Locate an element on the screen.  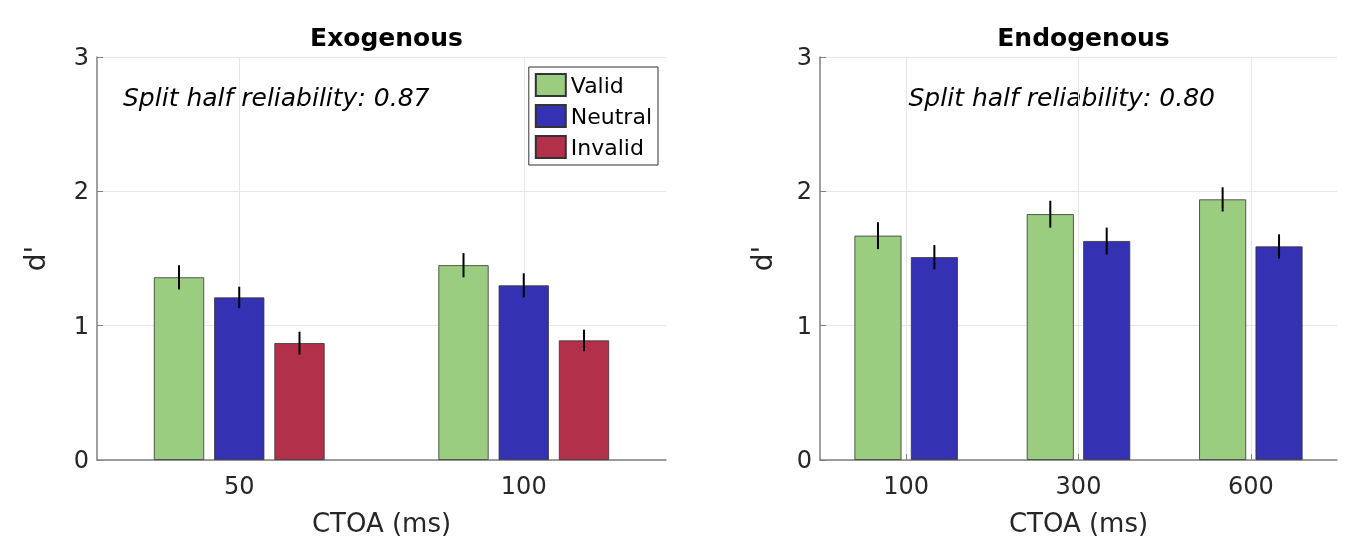
legend-label: Invalid is located at coordinates (607, 147).